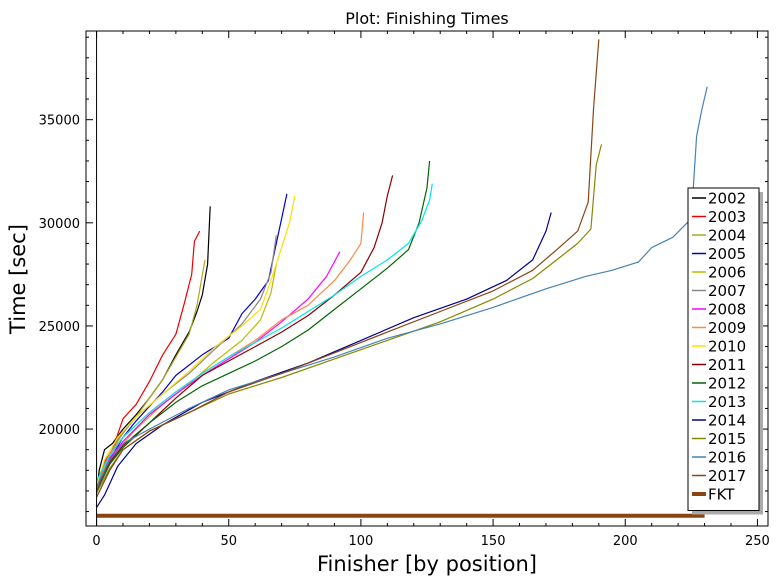  I want to click on y-tick-label: 20000, so click(59, 430).